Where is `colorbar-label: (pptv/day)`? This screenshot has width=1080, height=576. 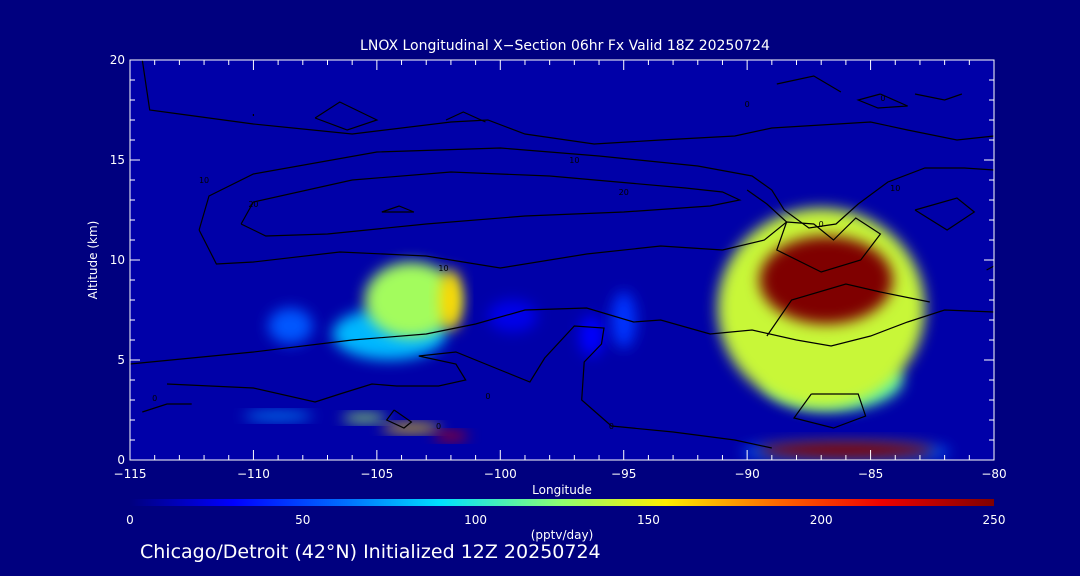 colorbar-label: (pptv/day) is located at coordinates (562, 535).